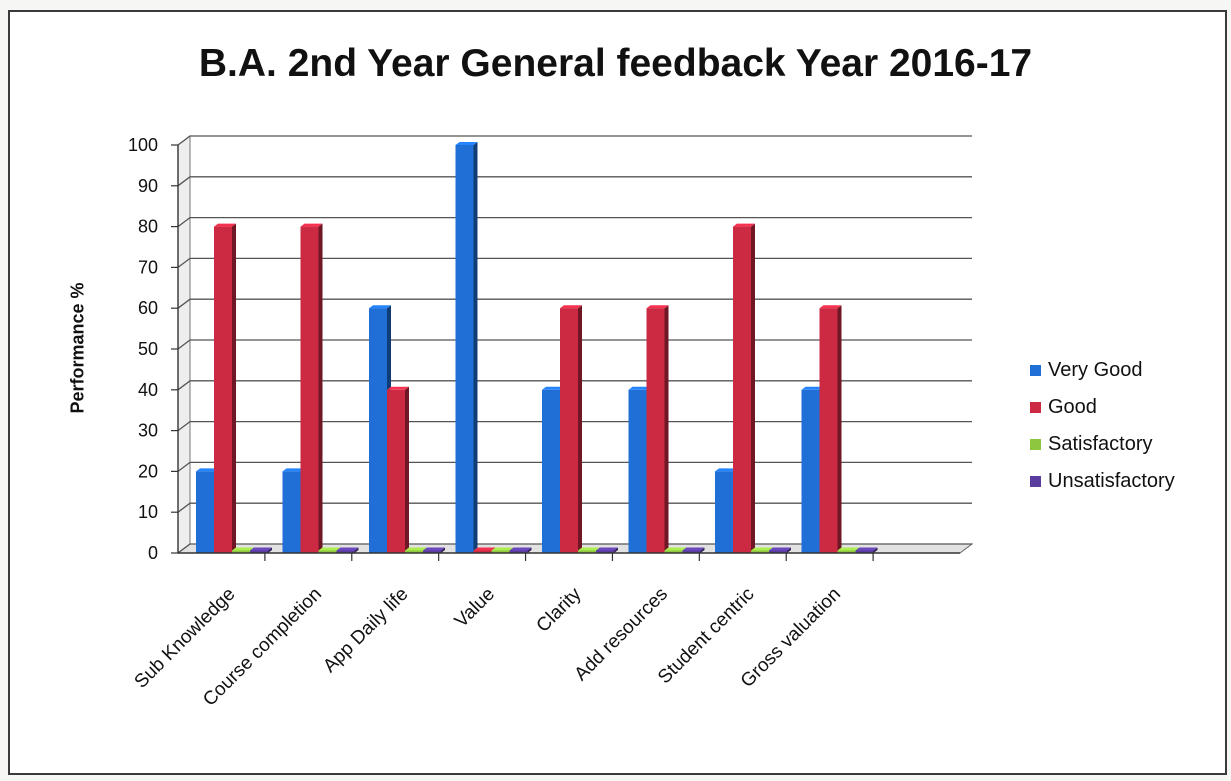 This screenshot has height=781, width=1231. Describe the element at coordinates (559, 609) in the screenshot. I see `x-tick-label: Clarity` at that location.